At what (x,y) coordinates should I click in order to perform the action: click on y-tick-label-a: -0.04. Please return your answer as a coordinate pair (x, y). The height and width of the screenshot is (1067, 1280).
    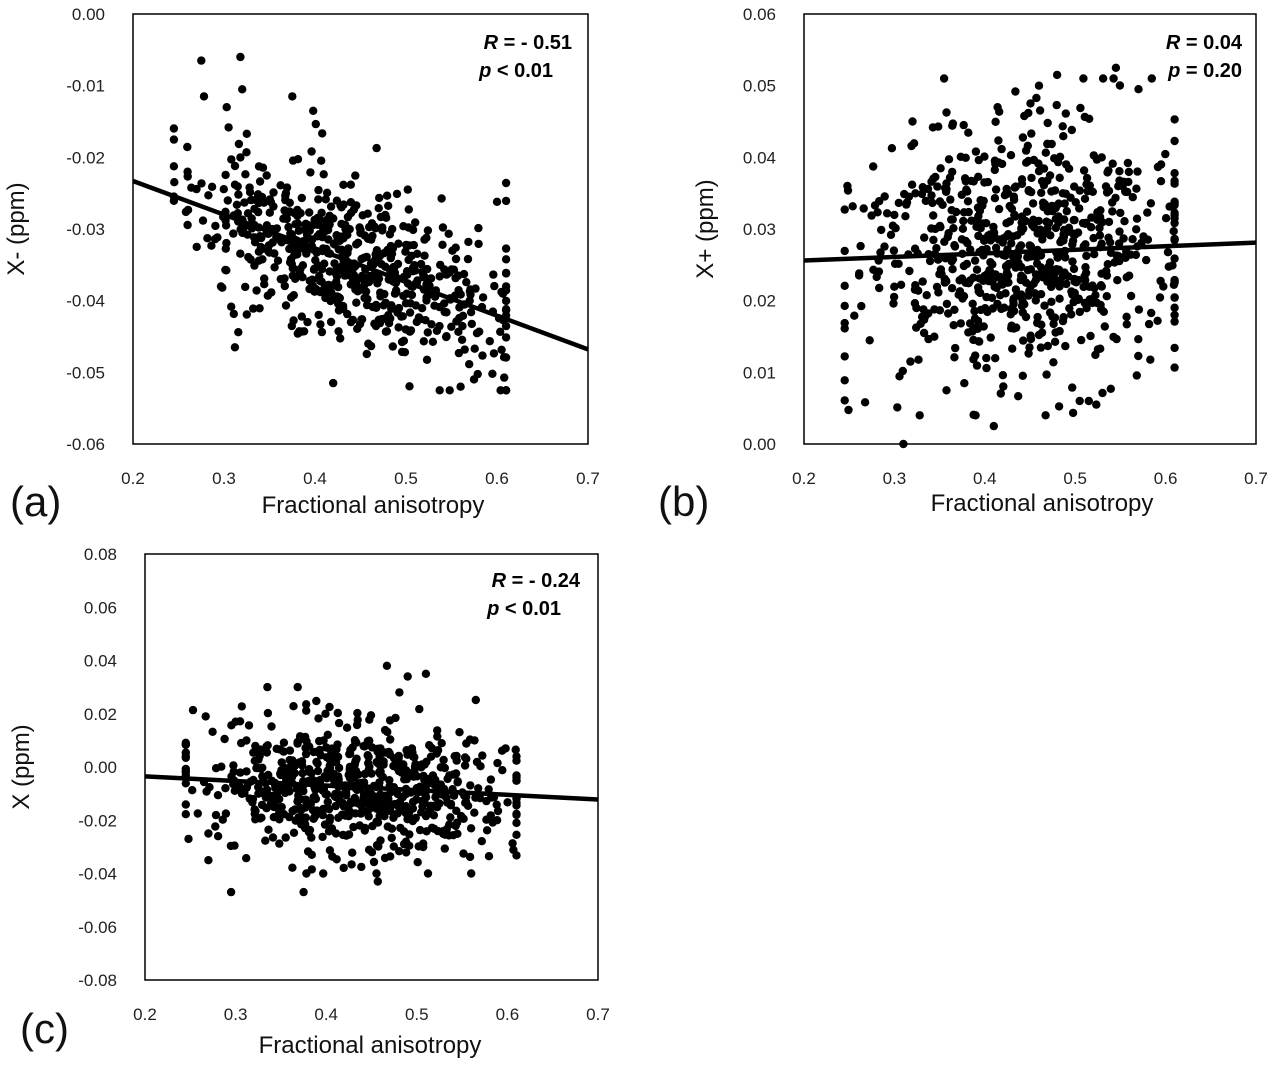
    Looking at the image, I should click on (85, 301).